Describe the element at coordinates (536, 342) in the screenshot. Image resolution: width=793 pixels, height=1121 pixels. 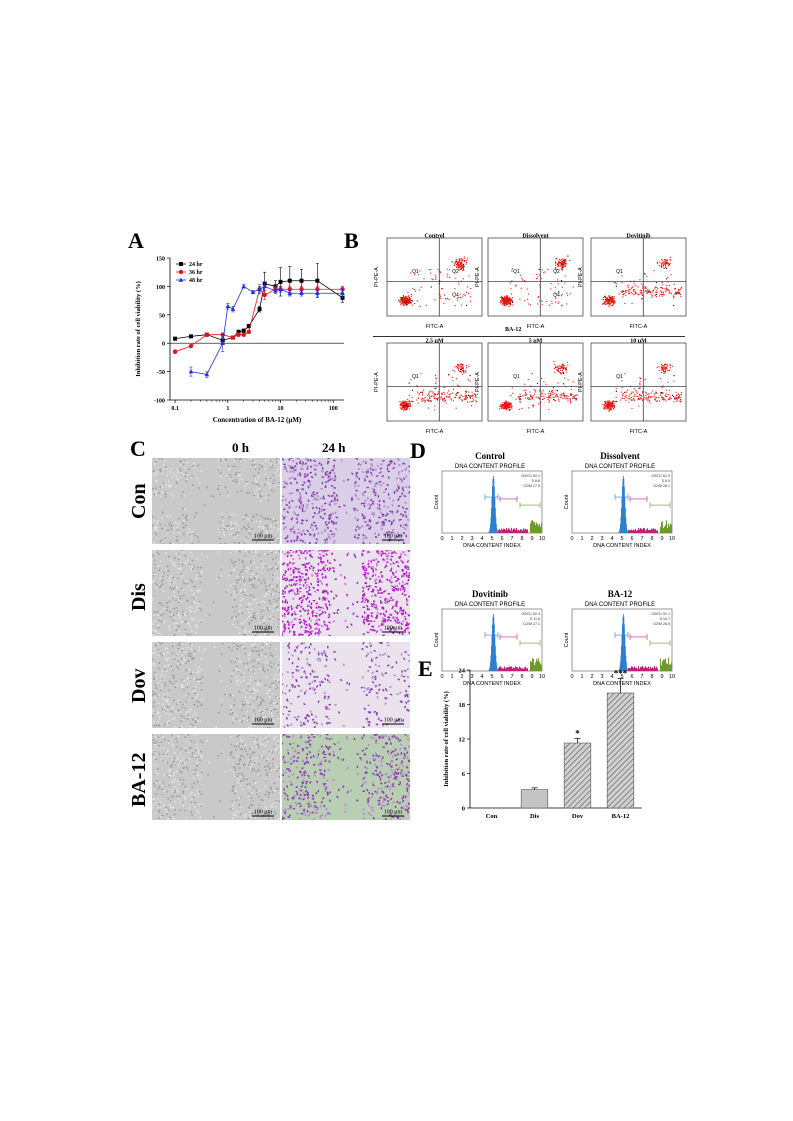
I see `flow-plot-title: 5 μM` at that location.